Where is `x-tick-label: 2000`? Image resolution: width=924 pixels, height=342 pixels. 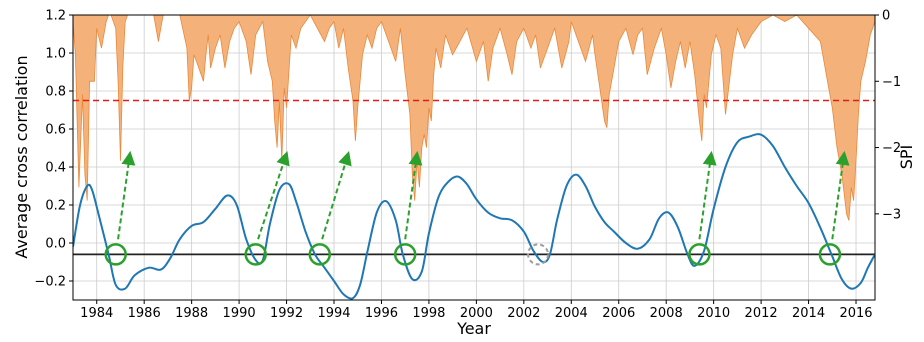
x-tick-label: 2000 is located at coordinates (476, 313).